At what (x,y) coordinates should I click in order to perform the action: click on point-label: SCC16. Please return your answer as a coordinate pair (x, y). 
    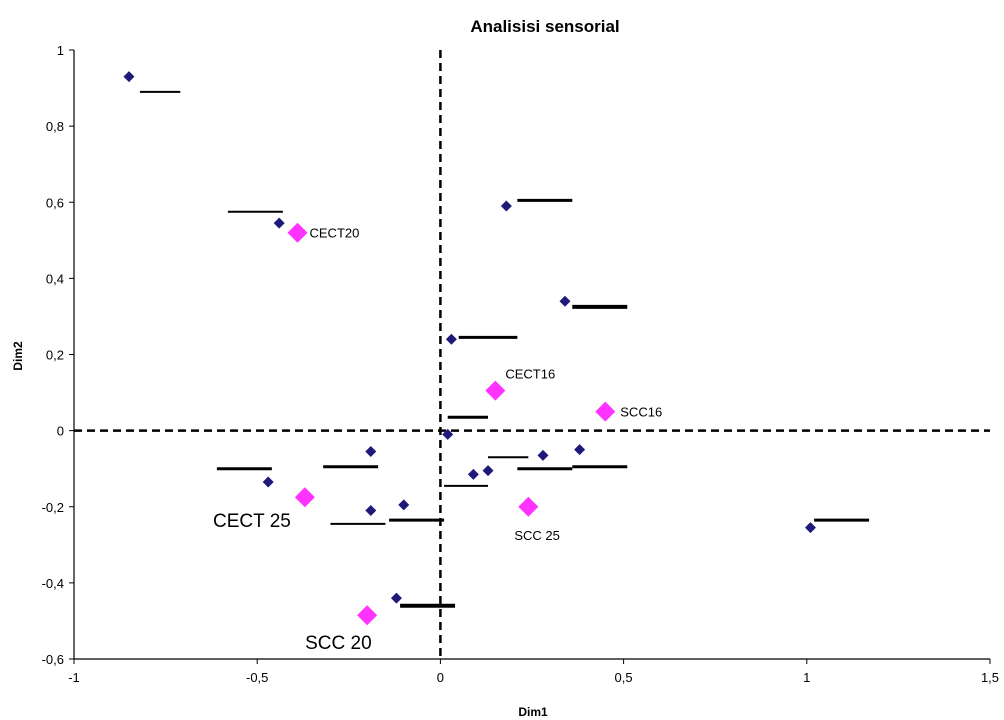
    Looking at the image, I should click on (641, 412).